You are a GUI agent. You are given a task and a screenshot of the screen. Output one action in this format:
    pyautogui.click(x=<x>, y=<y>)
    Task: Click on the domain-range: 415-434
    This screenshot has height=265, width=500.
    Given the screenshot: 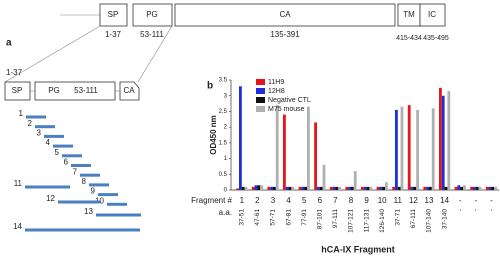 What is the action you would take?
    pyautogui.click(x=409, y=38)
    